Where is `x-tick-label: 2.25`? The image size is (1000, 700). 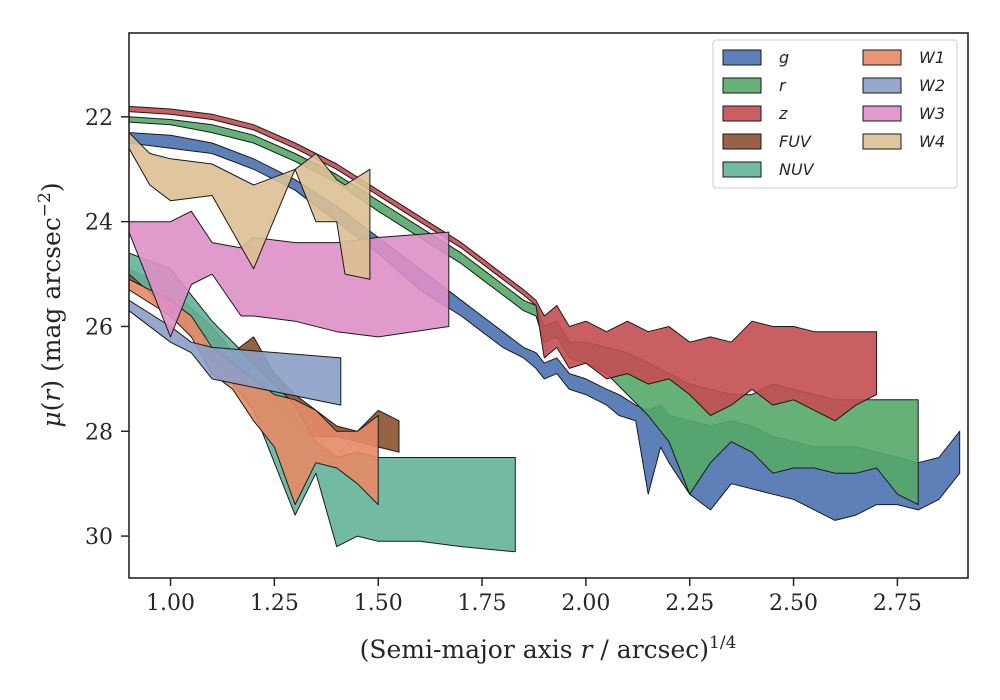 x-tick-label: 2.25 is located at coordinates (689, 603).